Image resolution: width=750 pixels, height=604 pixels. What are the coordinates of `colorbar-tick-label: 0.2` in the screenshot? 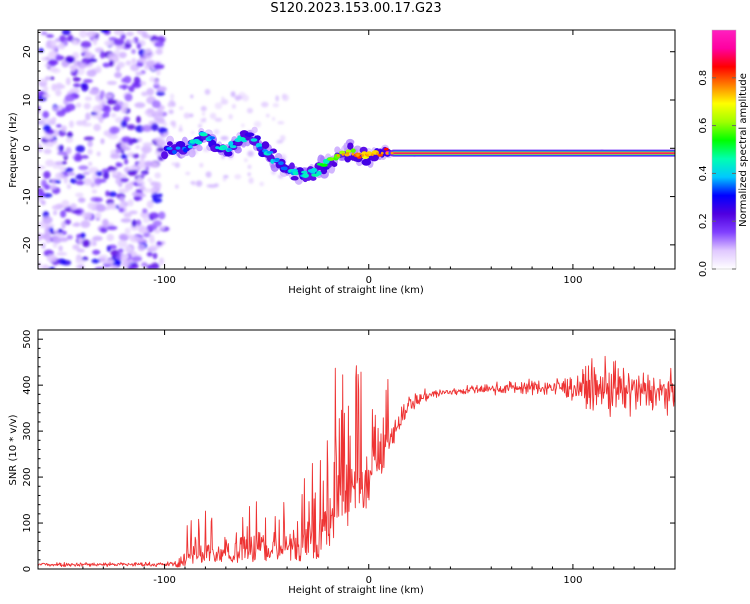 It's located at (703, 221).